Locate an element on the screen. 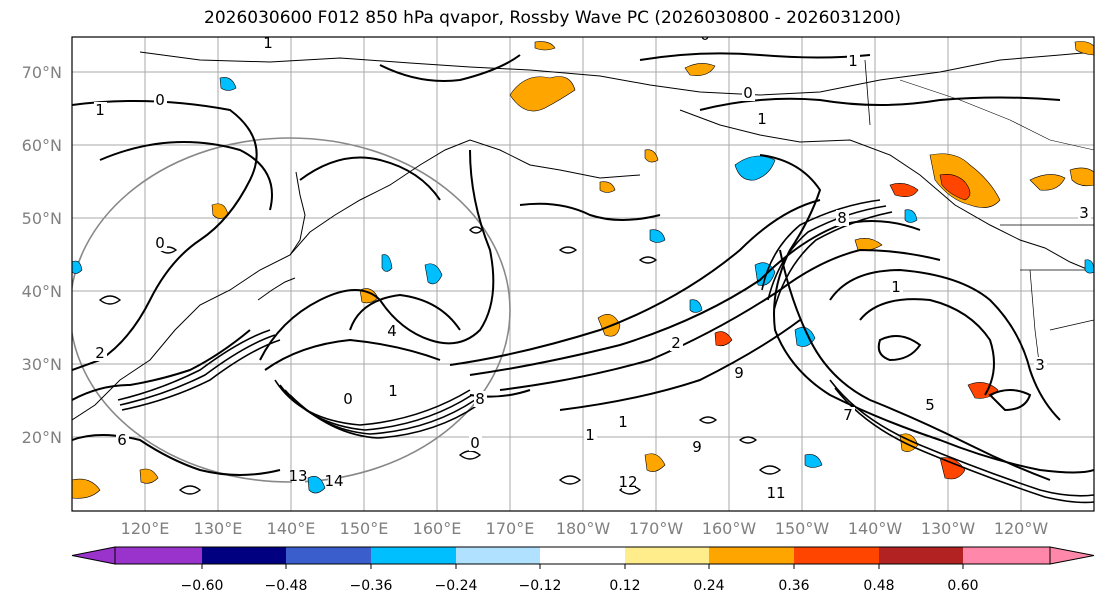 The height and width of the screenshot is (604, 1105). contour-label: 14 is located at coordinates (333, 481).